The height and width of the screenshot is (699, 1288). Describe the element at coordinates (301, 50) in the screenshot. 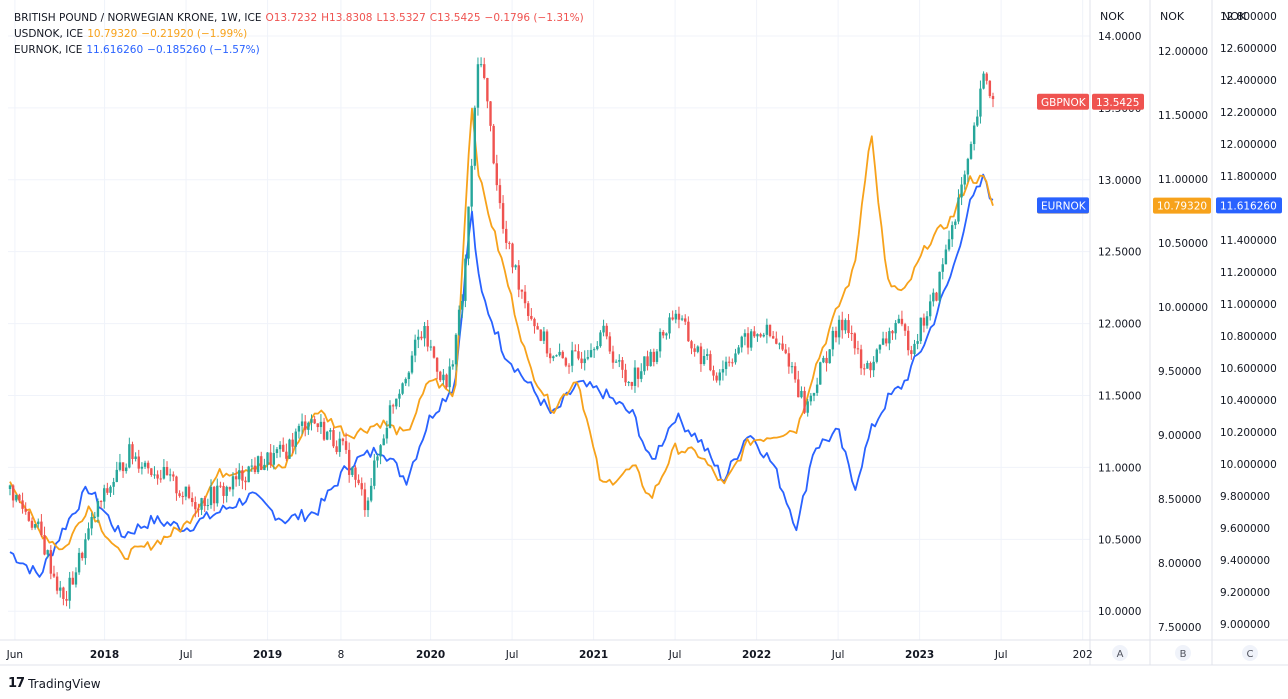

I see `legend-eurnok: EURNOK, ICE 11.616260 −0.185260 (−1.57%)` at that location.